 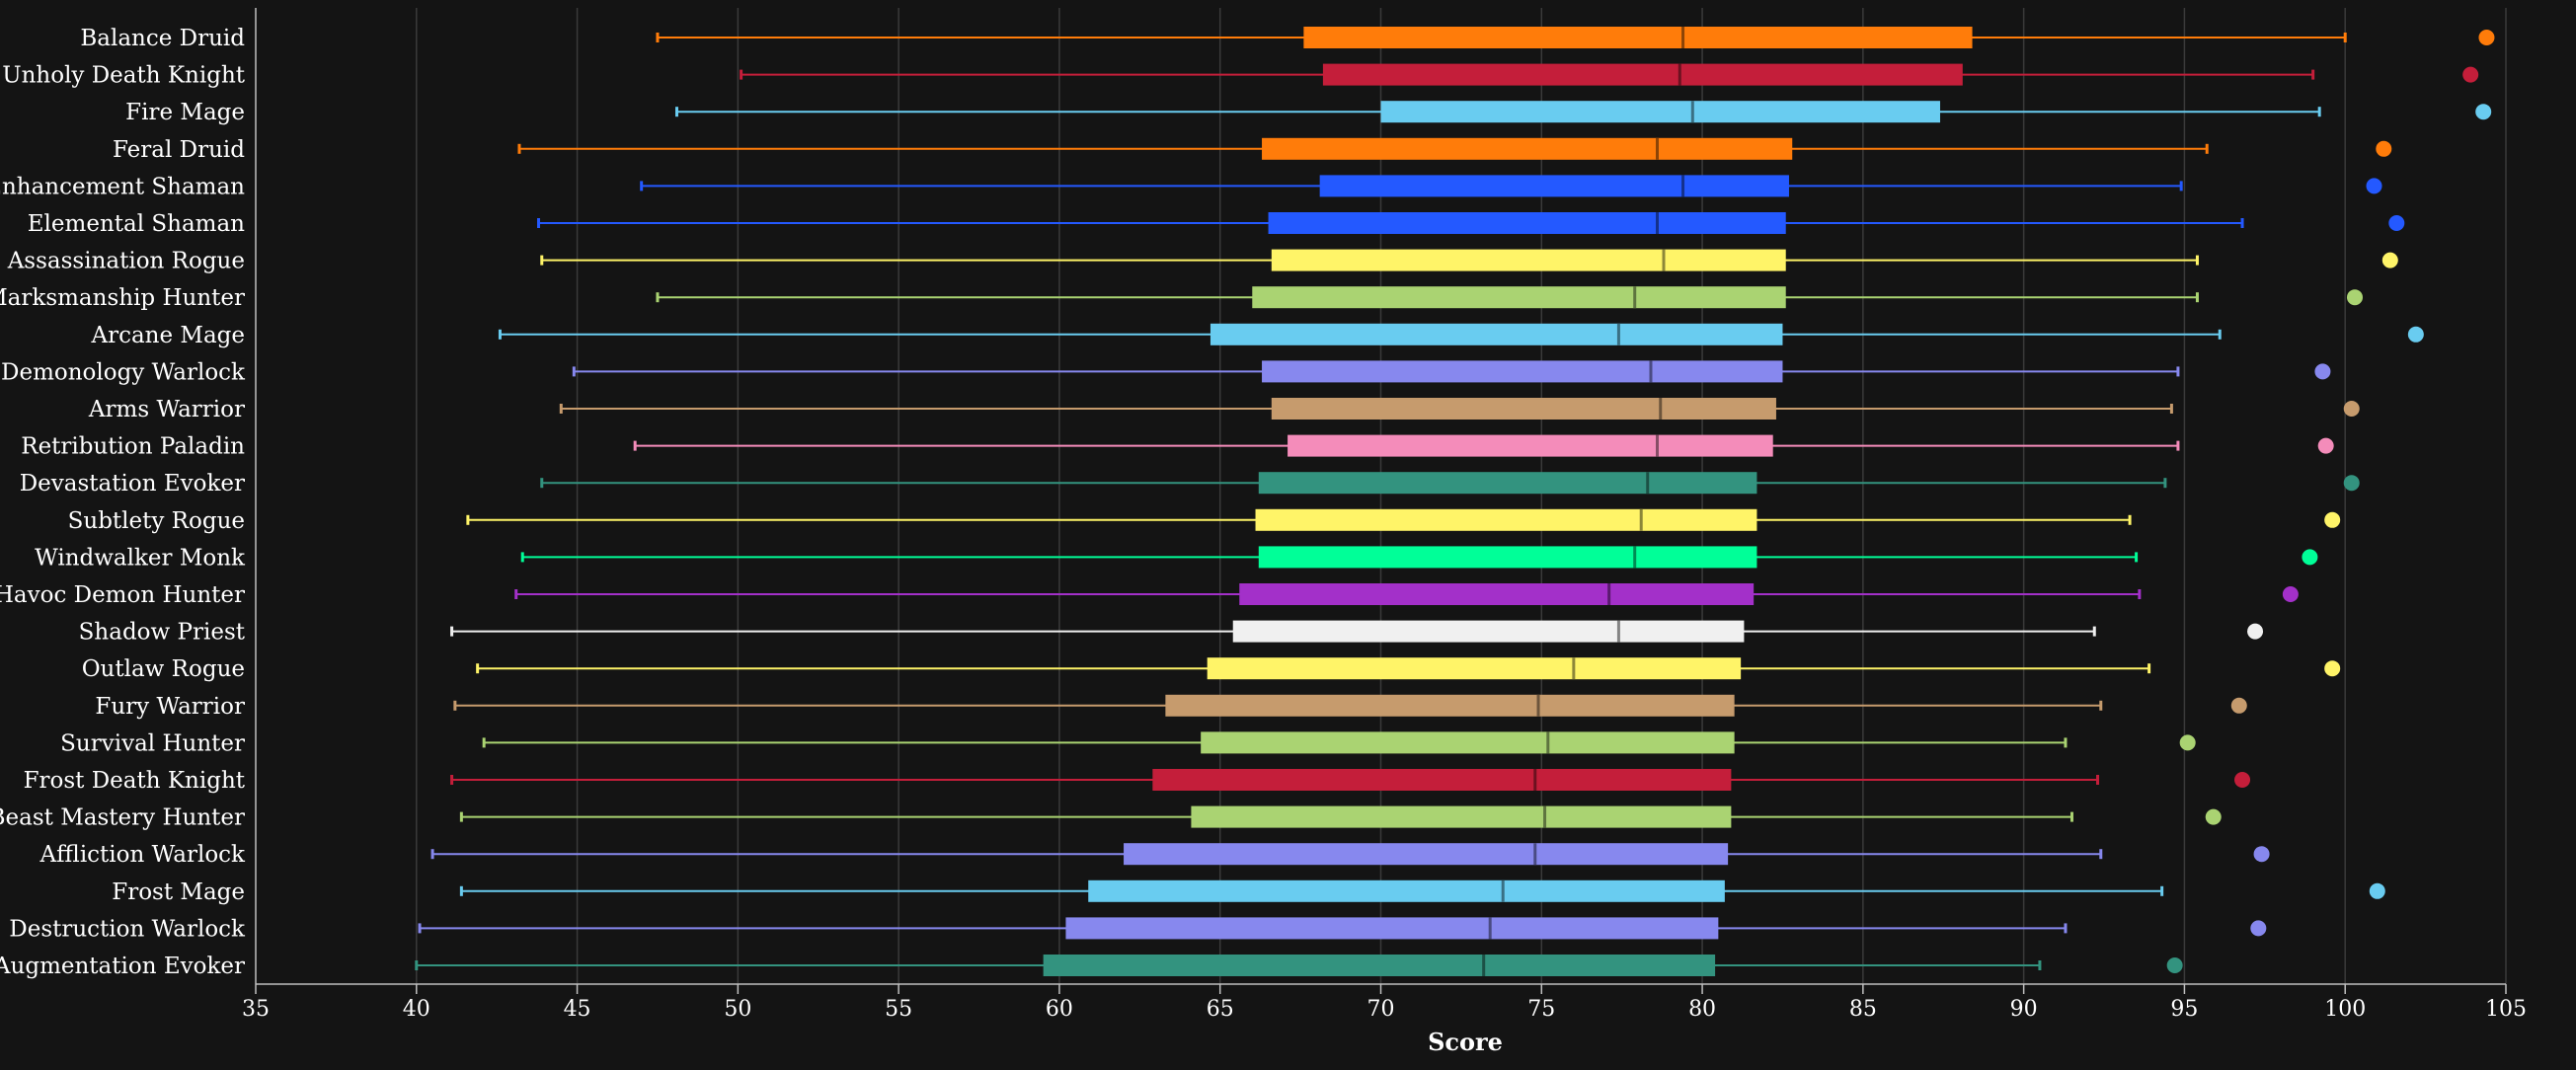 What do you see at coordinates (2184, 1009) in the screenshot?
I see `x-tick-label: 95` at bounding box center [2184, 1009].